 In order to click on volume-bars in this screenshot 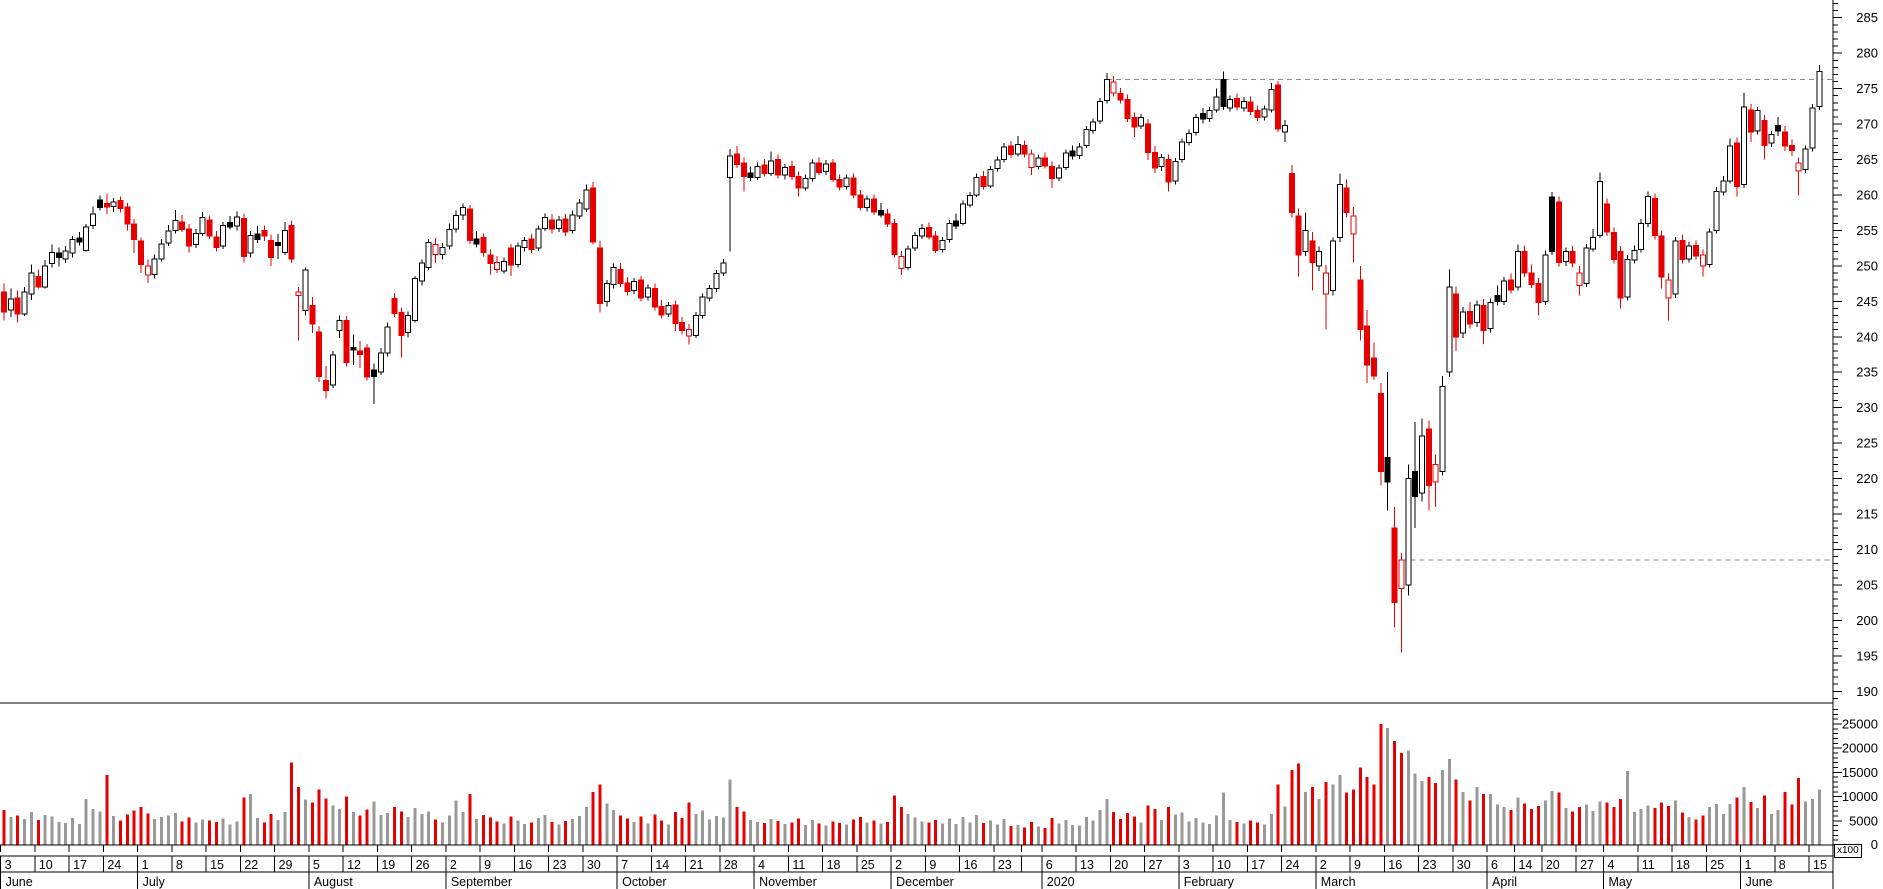, I will do `click(911, 784)`.